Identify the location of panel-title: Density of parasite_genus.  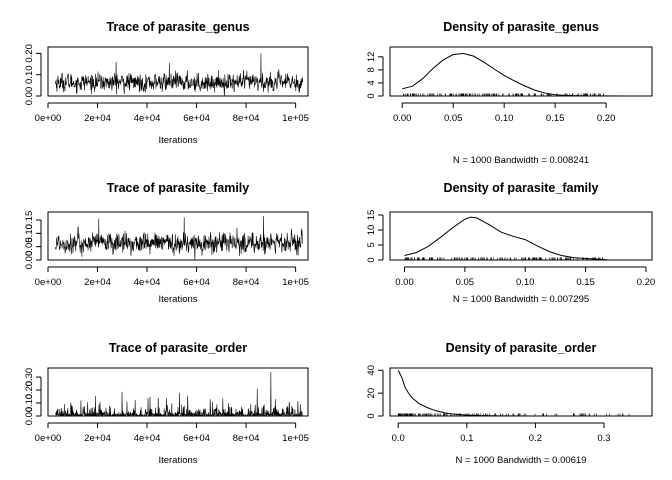
(521, 27).